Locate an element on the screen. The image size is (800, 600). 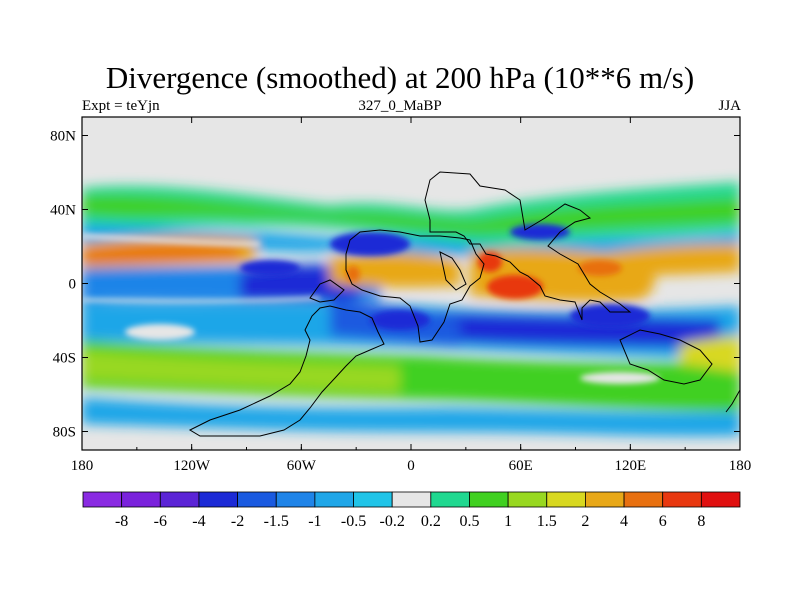
colorbar-label: 1.5 is located at coordinates (547, 521).